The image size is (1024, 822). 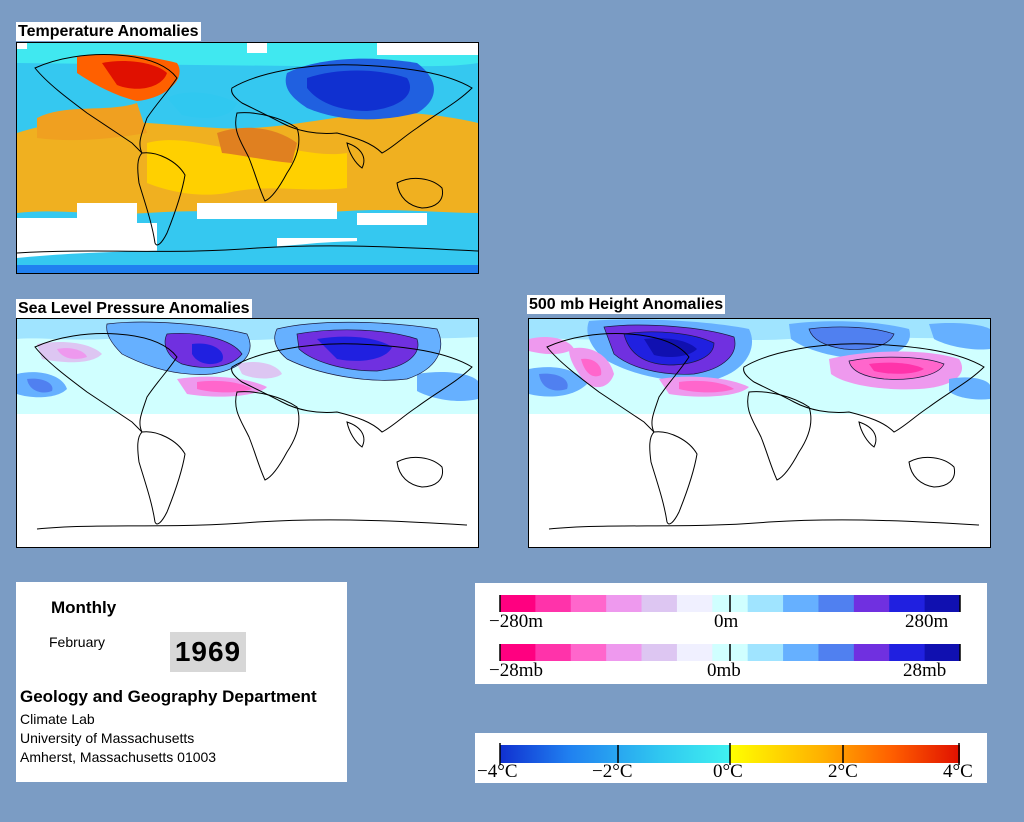 I want to click on temp-scale-label-4: 4°C, so click(x=958, y=771).